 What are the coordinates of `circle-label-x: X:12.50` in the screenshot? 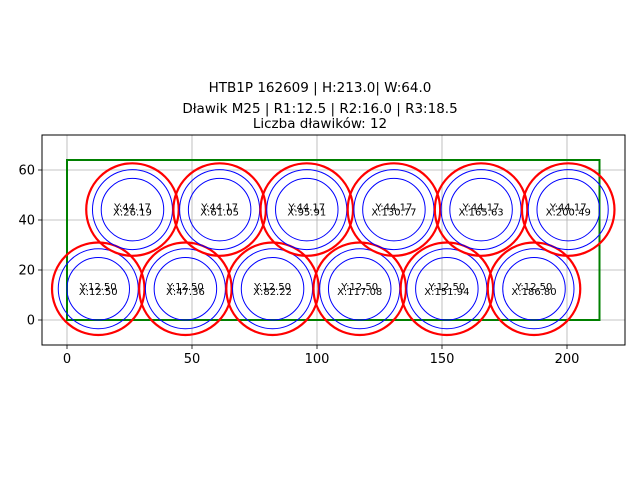 It's located at (98, 292).